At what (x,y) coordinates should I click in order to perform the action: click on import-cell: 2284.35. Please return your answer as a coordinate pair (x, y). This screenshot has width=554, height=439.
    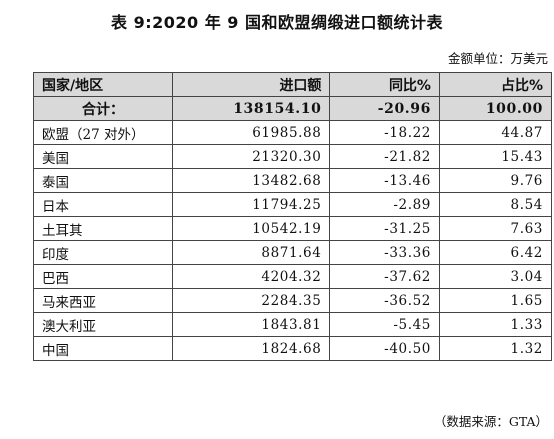
    Looking at the image, I should click on (251, 300).